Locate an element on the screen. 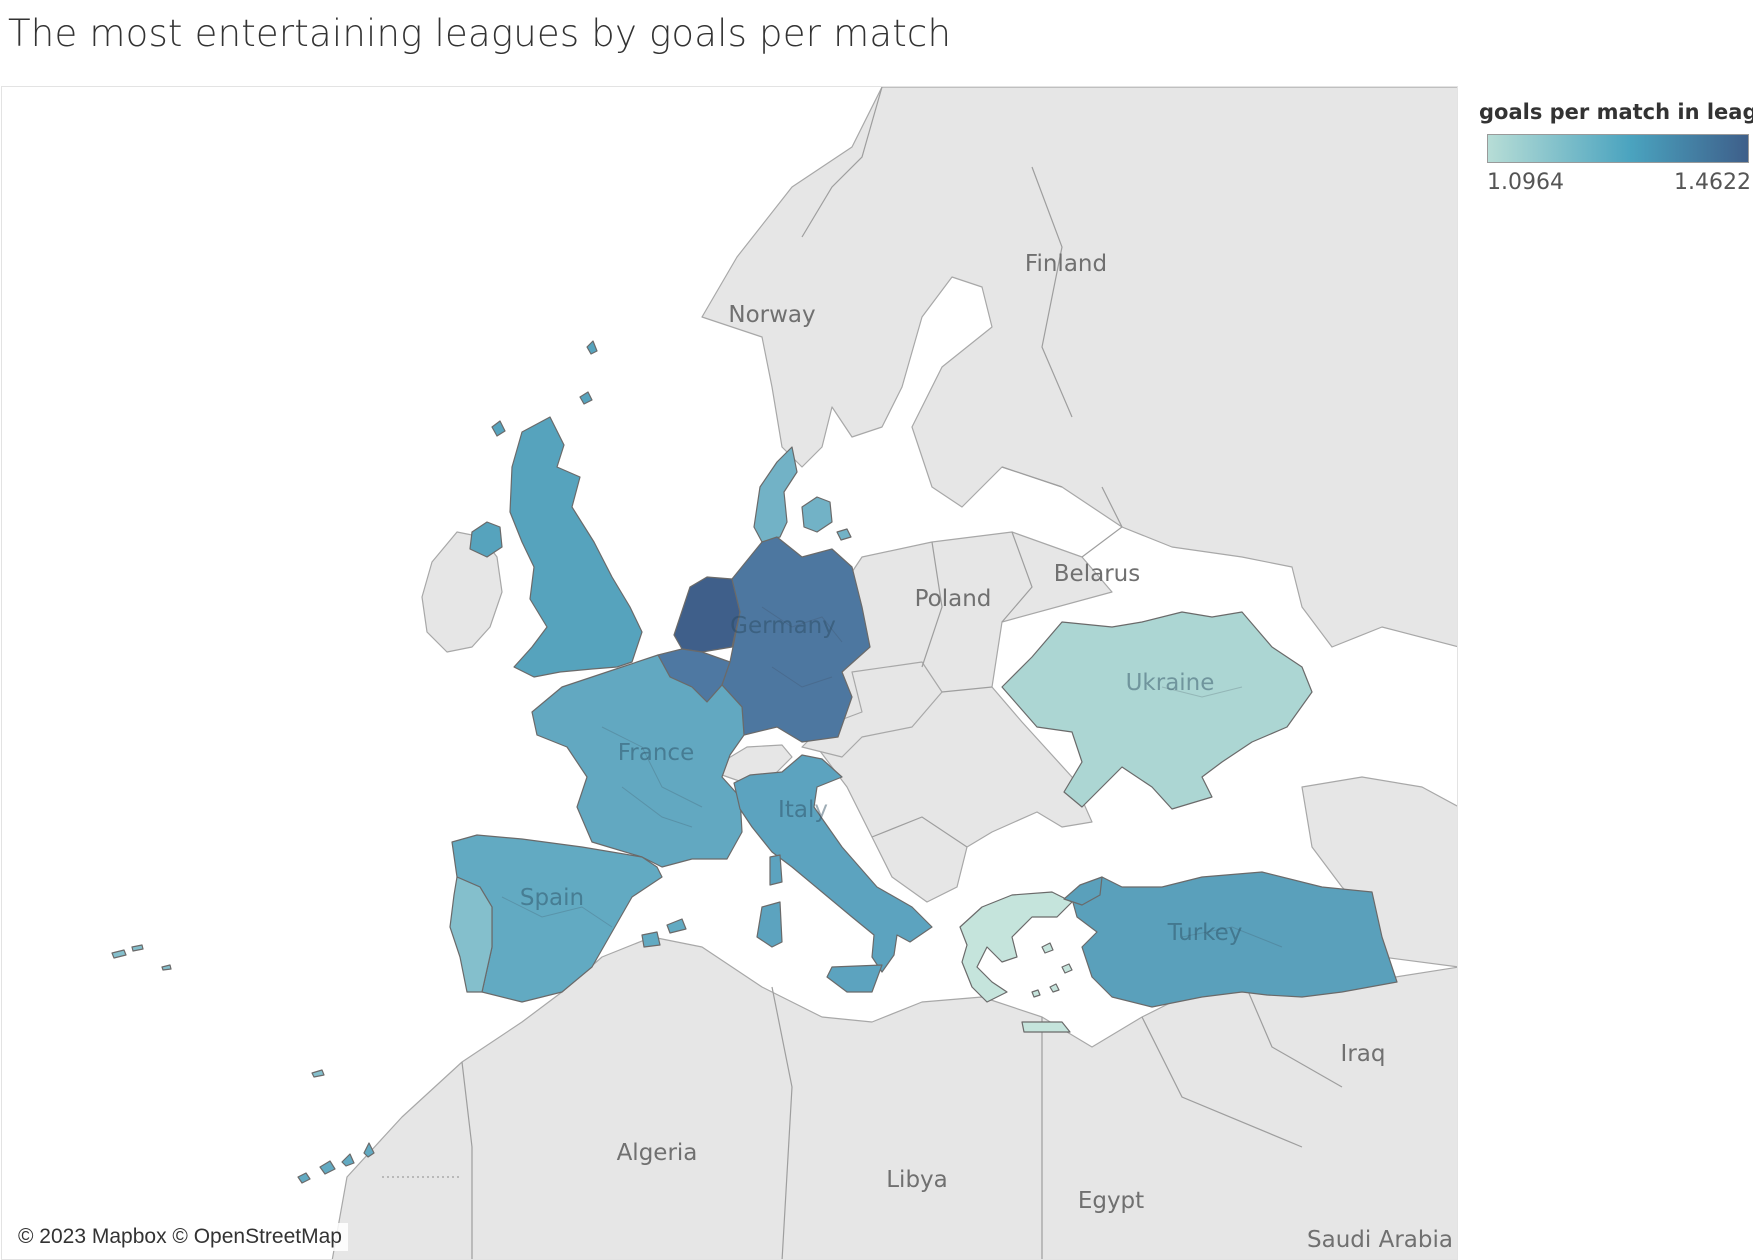  label-iraq: Iraq is located at coordinates (1363, 1054).